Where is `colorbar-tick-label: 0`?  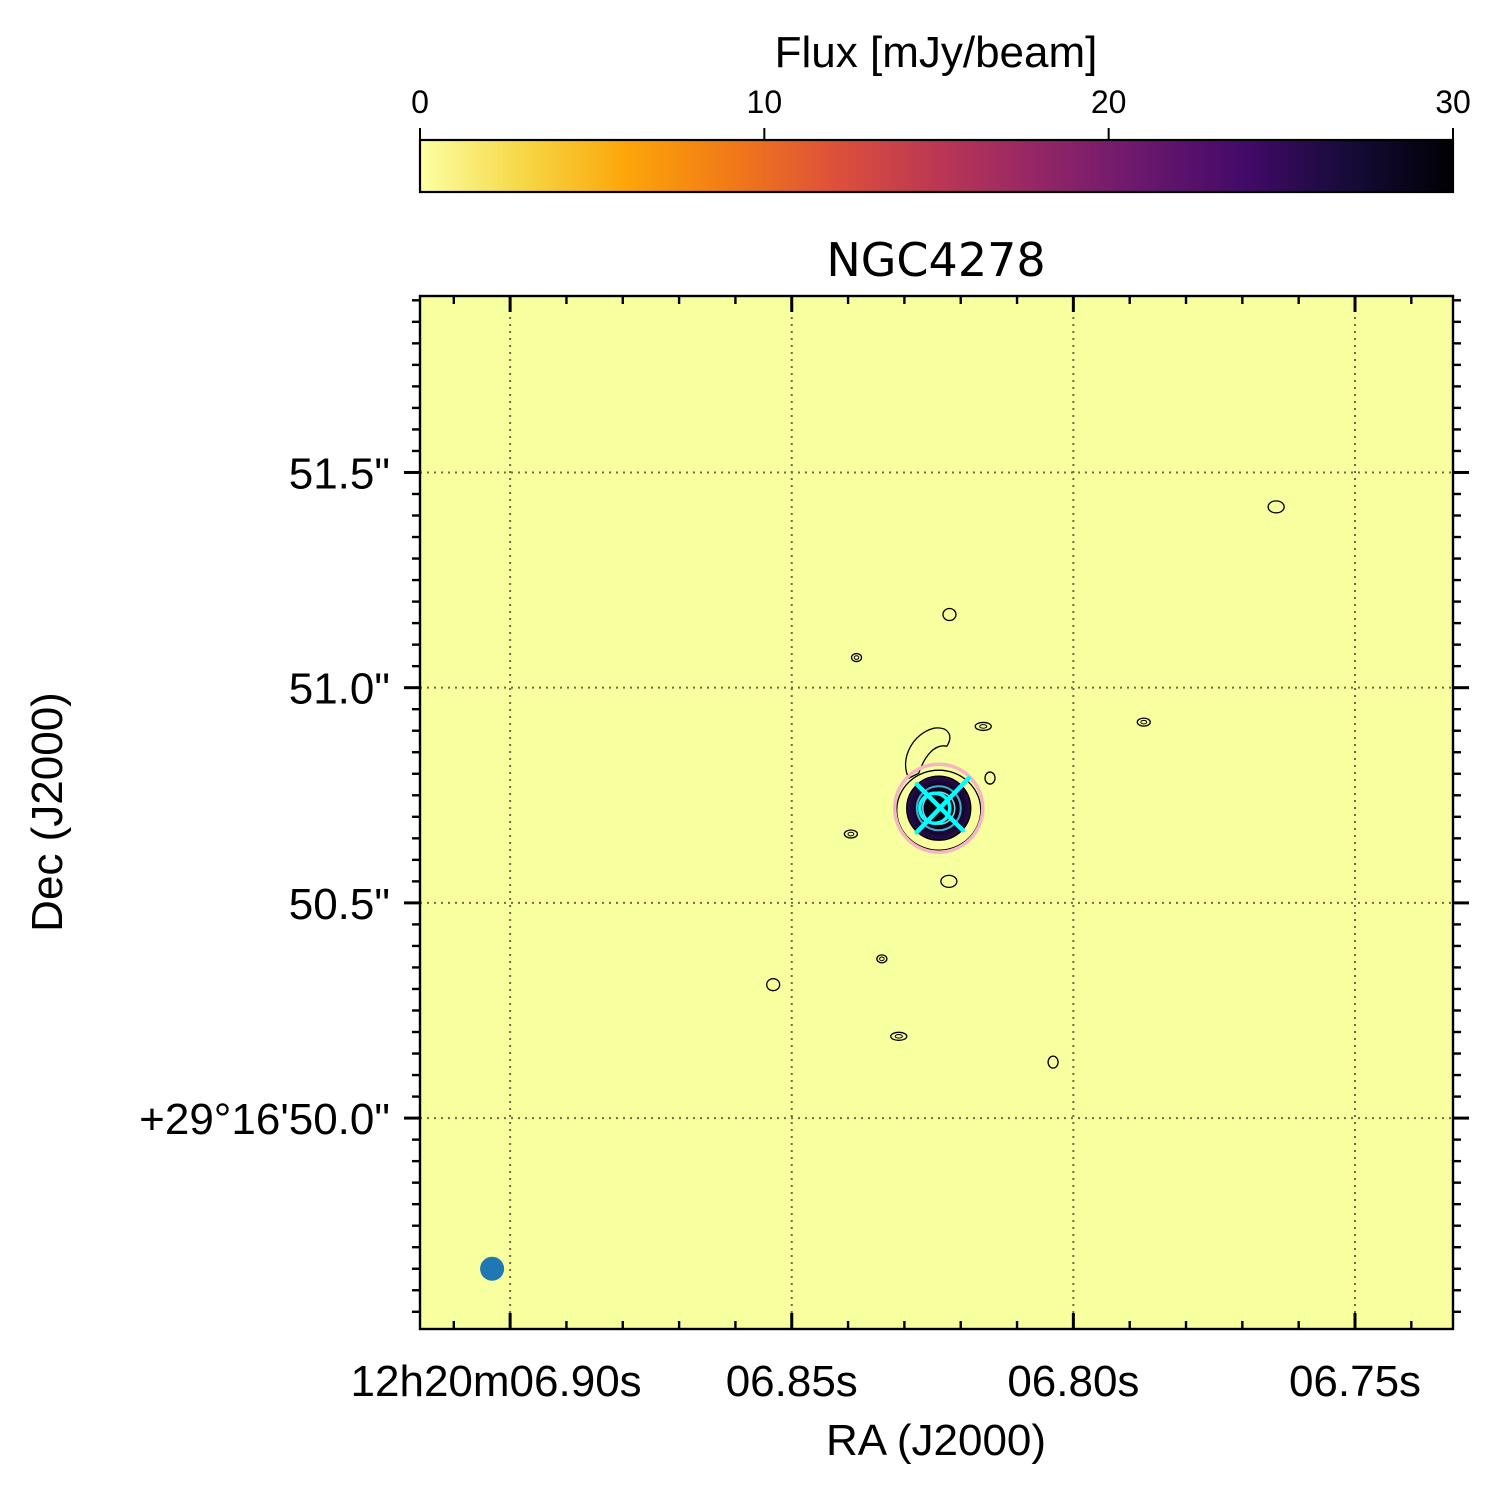
colorbar-tick-label: 0 is located at coordinates (420, 102).